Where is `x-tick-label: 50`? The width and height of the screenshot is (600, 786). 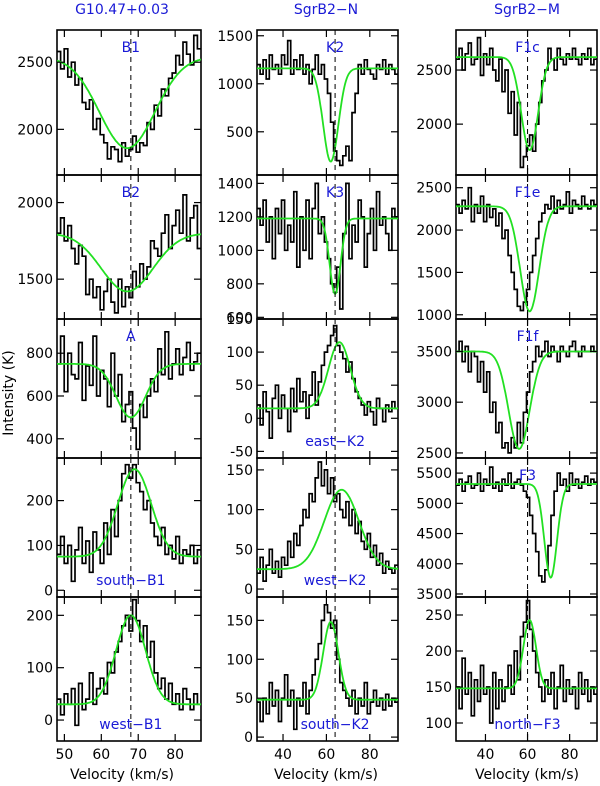
x-tick-label: 50 is located at coordinates (64, 755).